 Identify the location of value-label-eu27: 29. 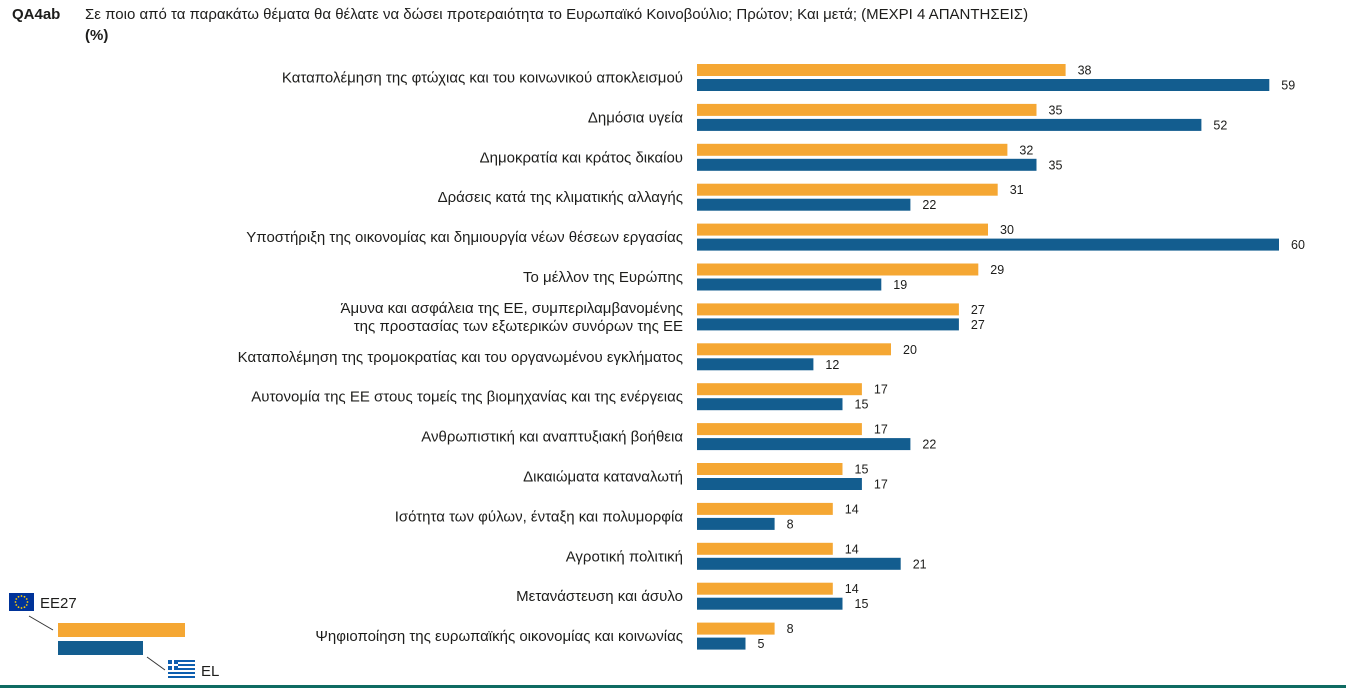
(997, 270).